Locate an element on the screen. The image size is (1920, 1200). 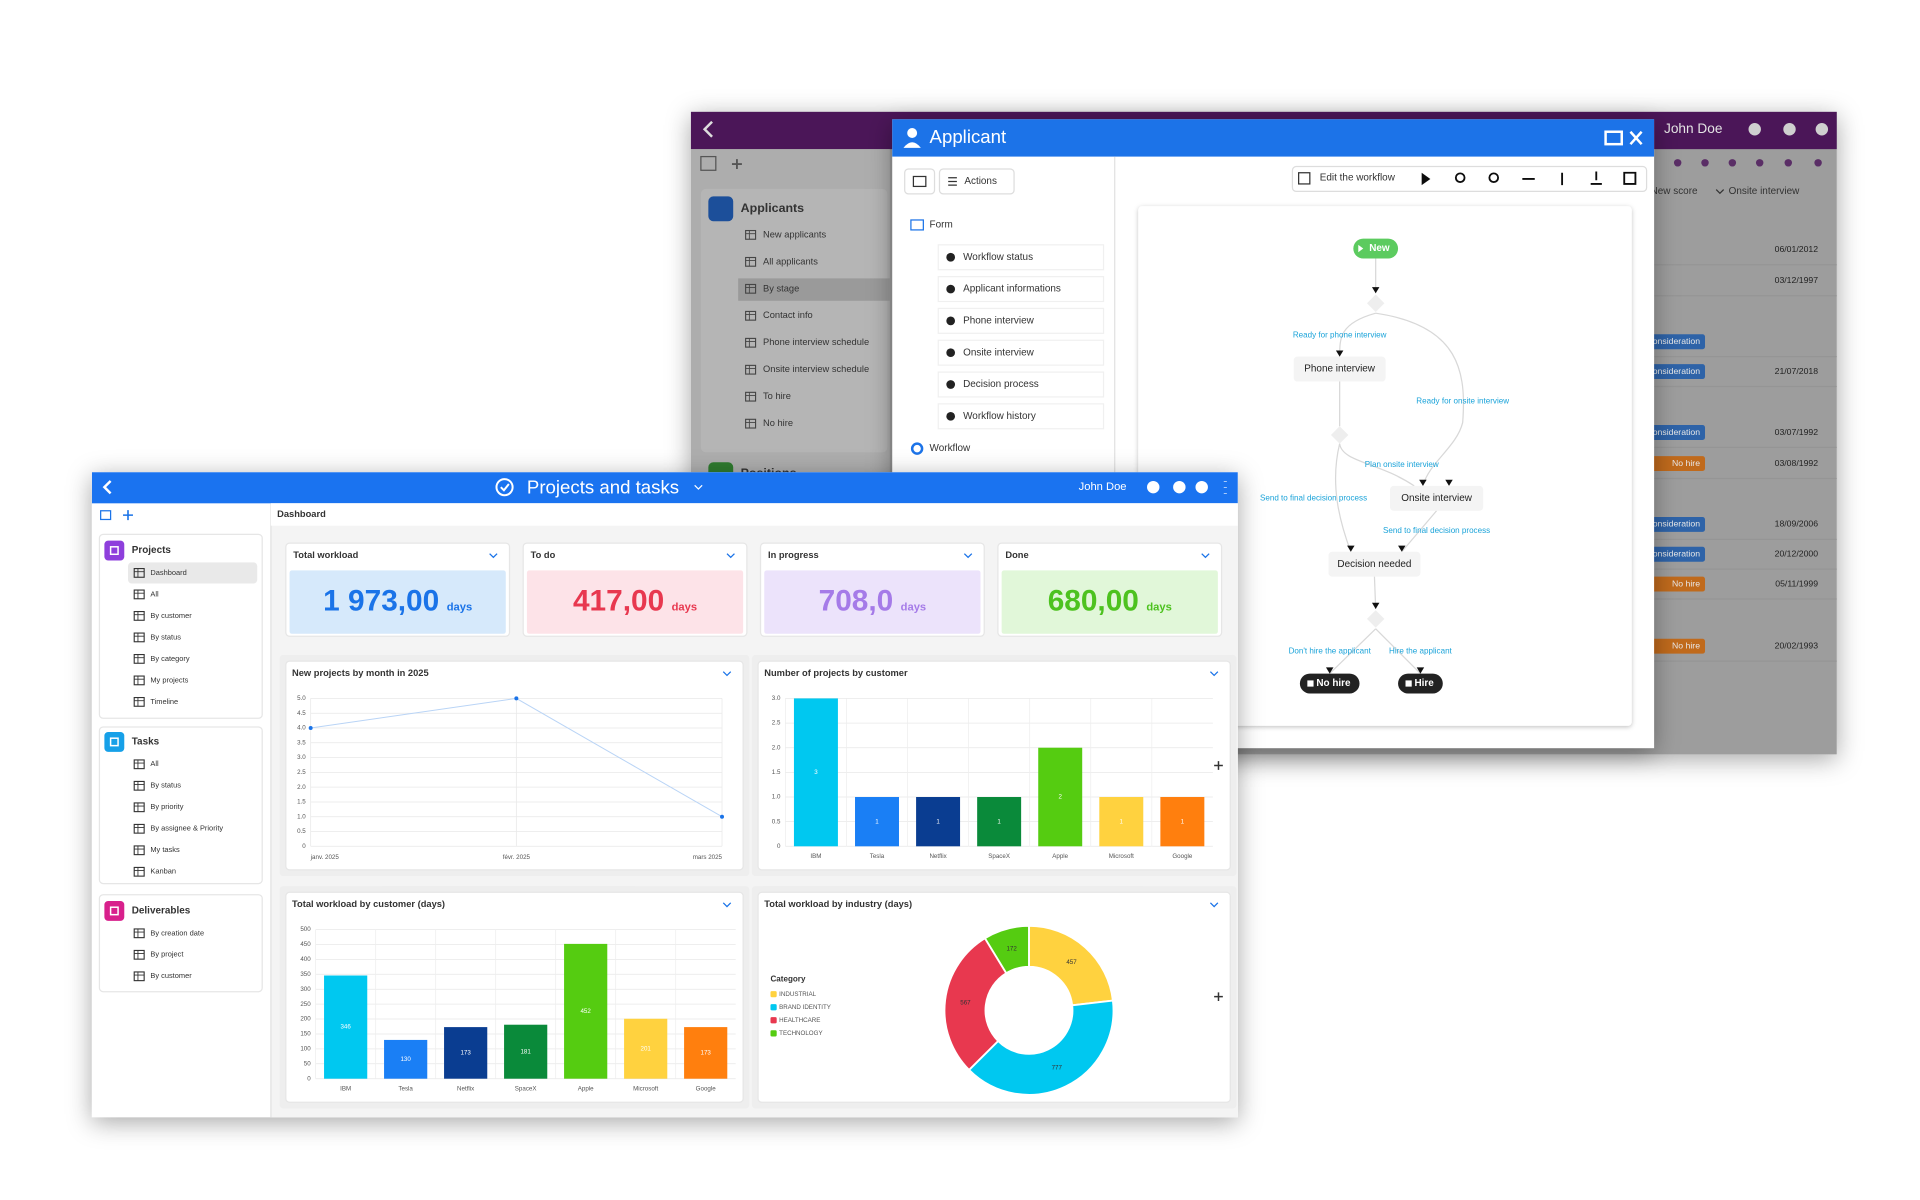
nav-item: Onsite interview schedule is located at coordinates (816, 369).